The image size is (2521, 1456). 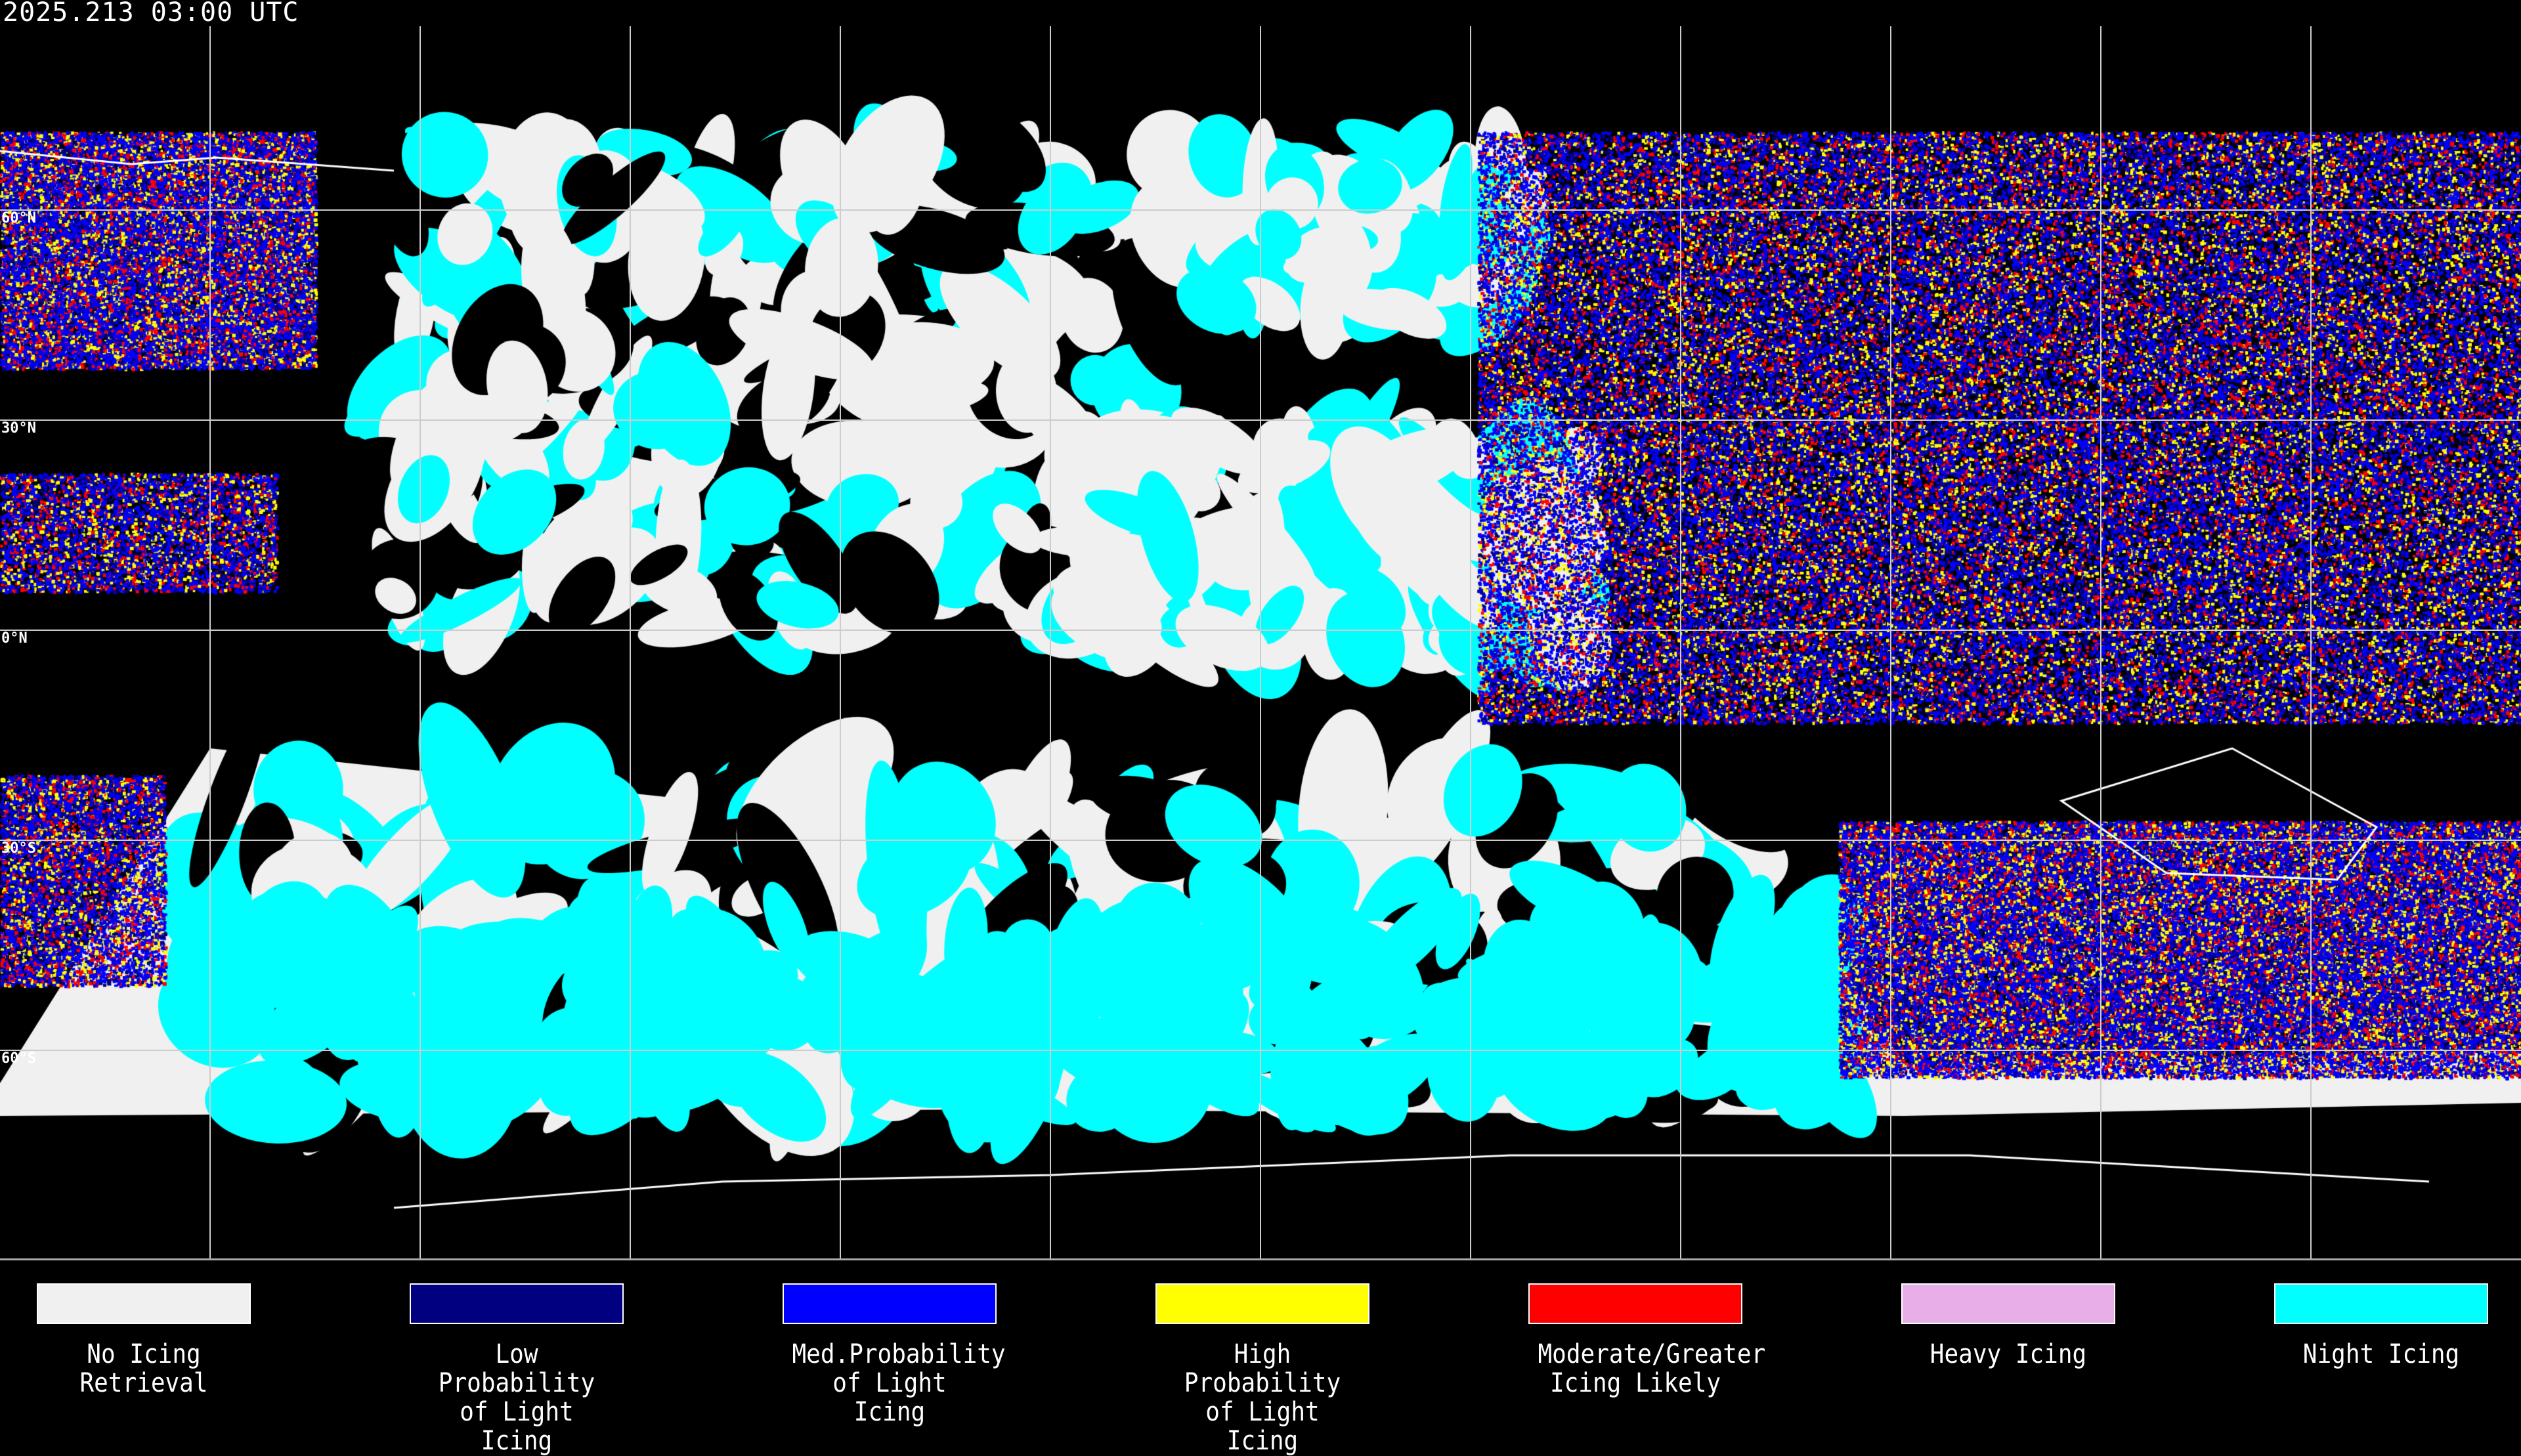 I want to click on lat-label-30n: 30°N, so click(x=18, y=428).